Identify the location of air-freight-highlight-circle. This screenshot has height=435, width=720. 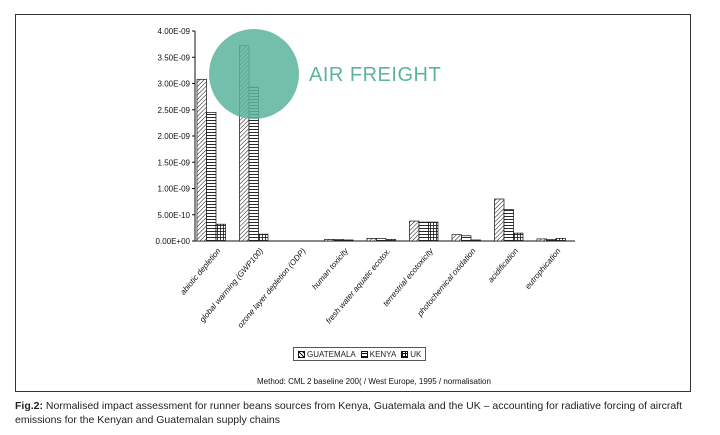
(254, 74).